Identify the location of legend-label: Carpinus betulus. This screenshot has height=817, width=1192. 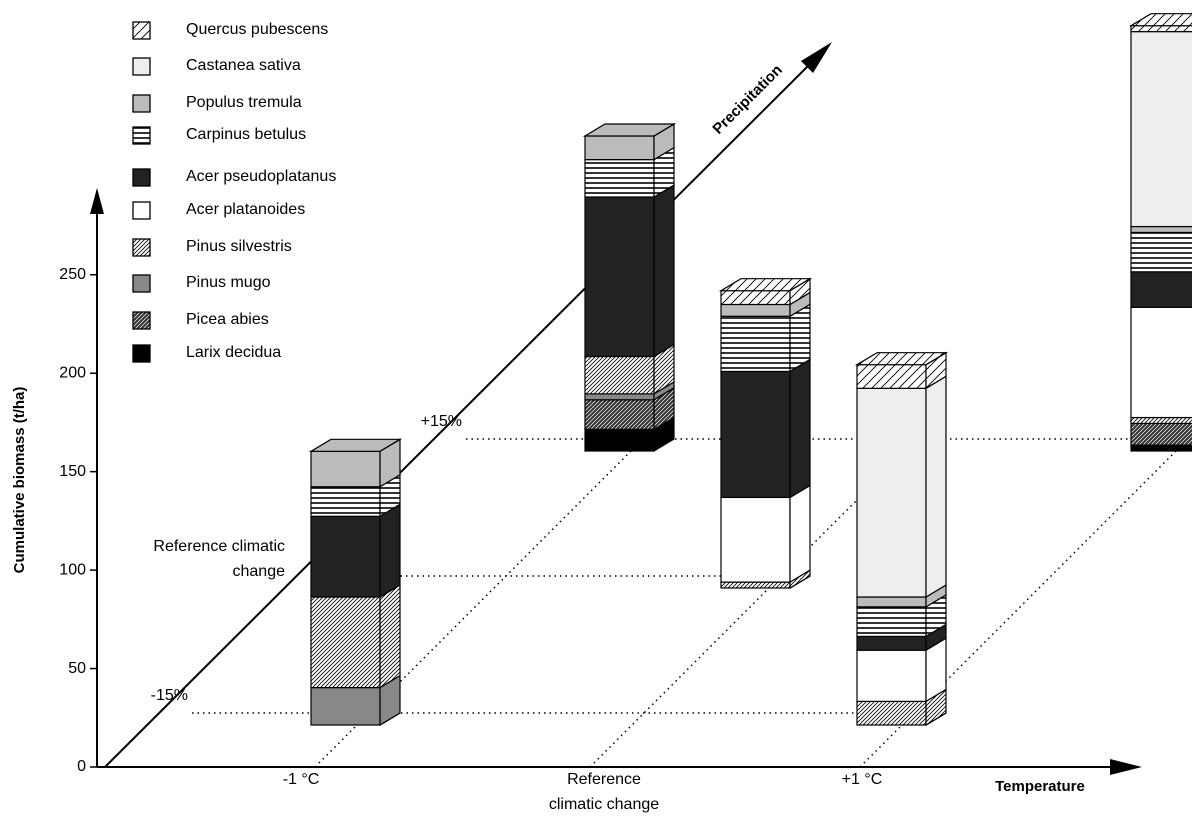
(246, 134).